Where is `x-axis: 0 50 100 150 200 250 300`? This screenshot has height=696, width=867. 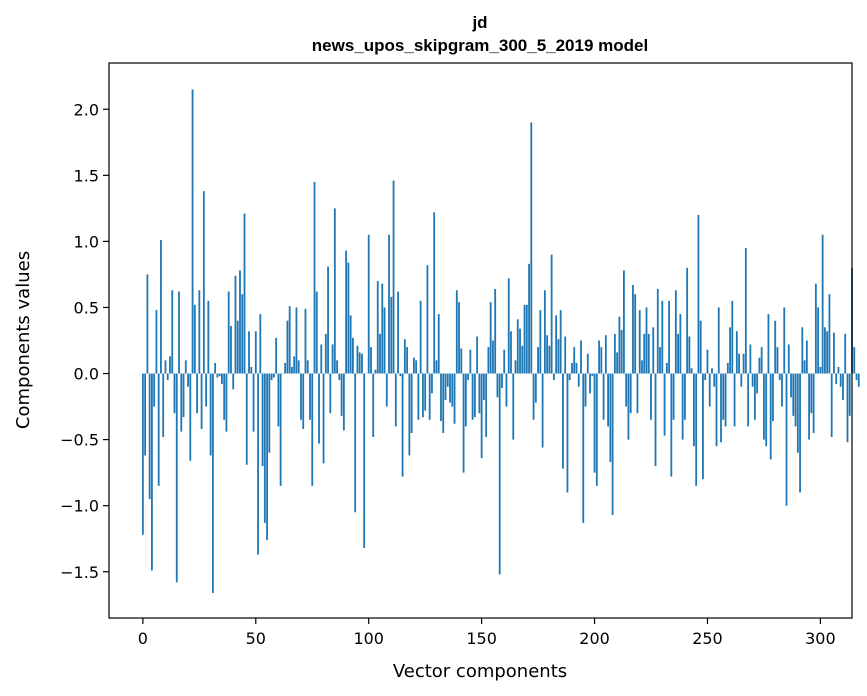
x-axis: 0 50 100 150 200 250 300 is located at coordinates (487, 633).